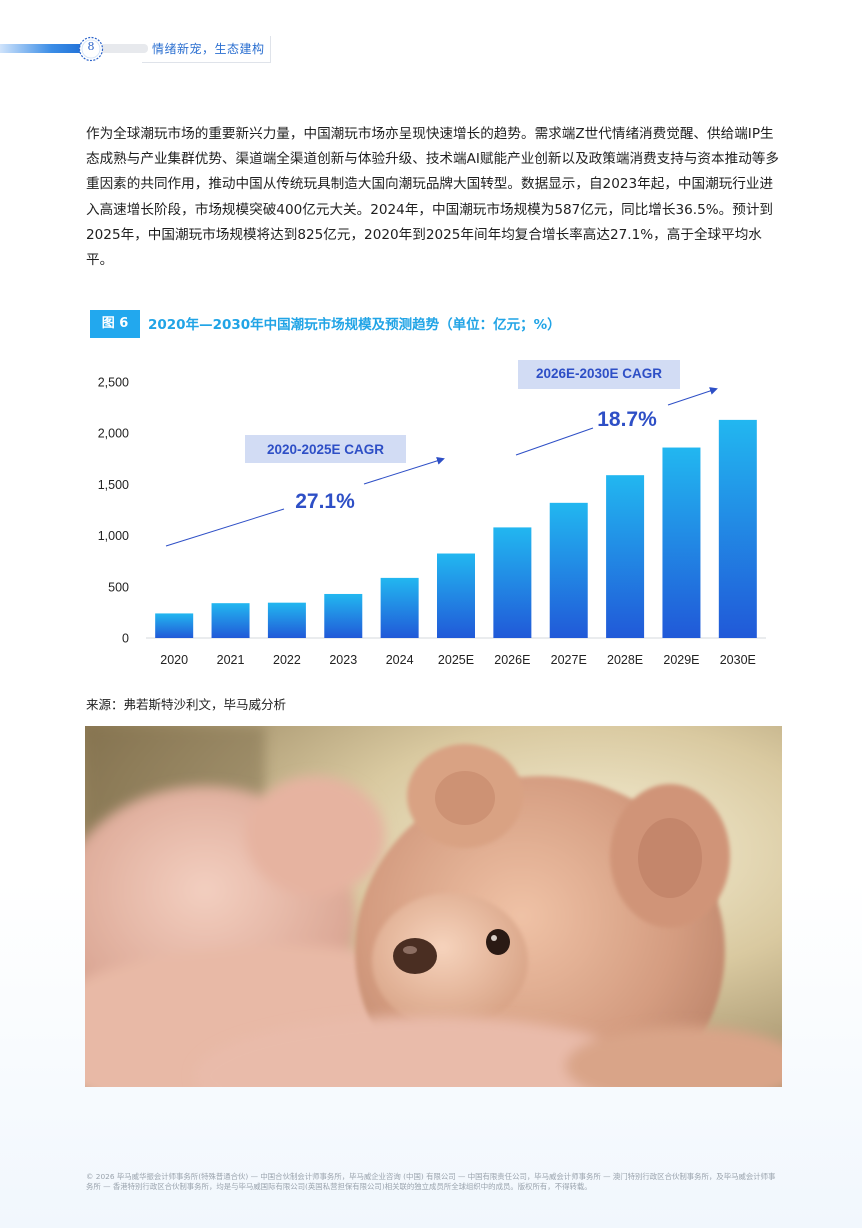 Image resolution: width=862 pixels, height=1228 pixels. I want to click on header-accent-bar, so click(43, 48).